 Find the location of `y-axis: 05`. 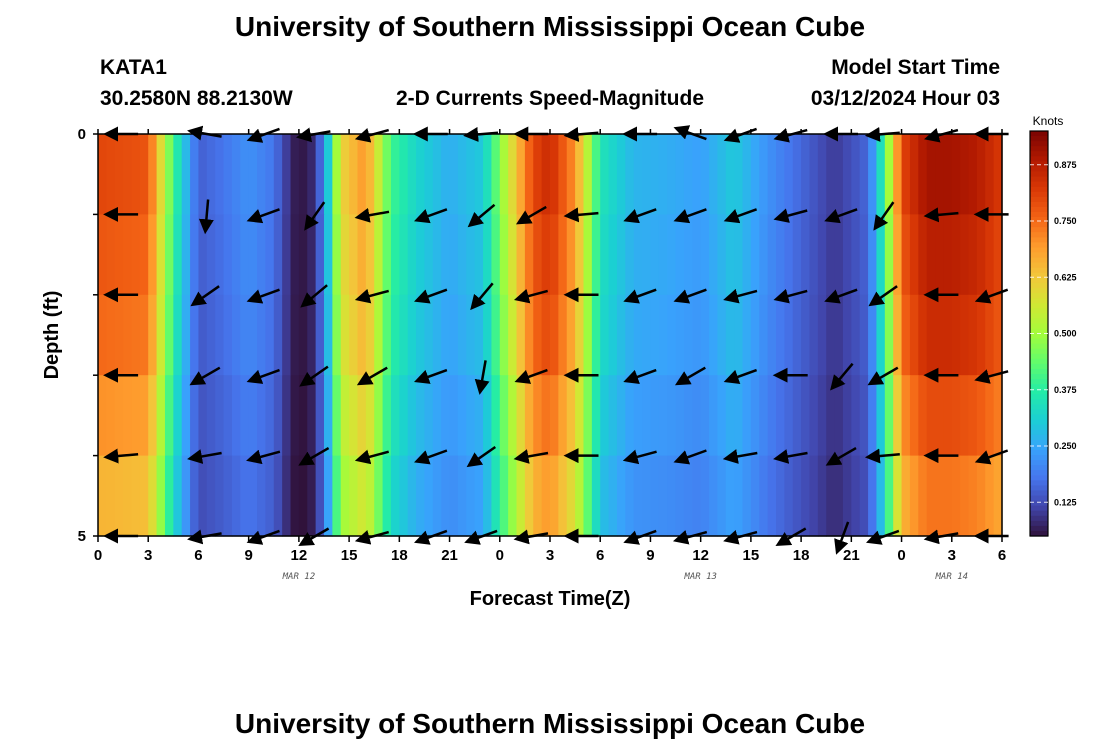

y-axis: 05 is located at coordinates (88, 335).